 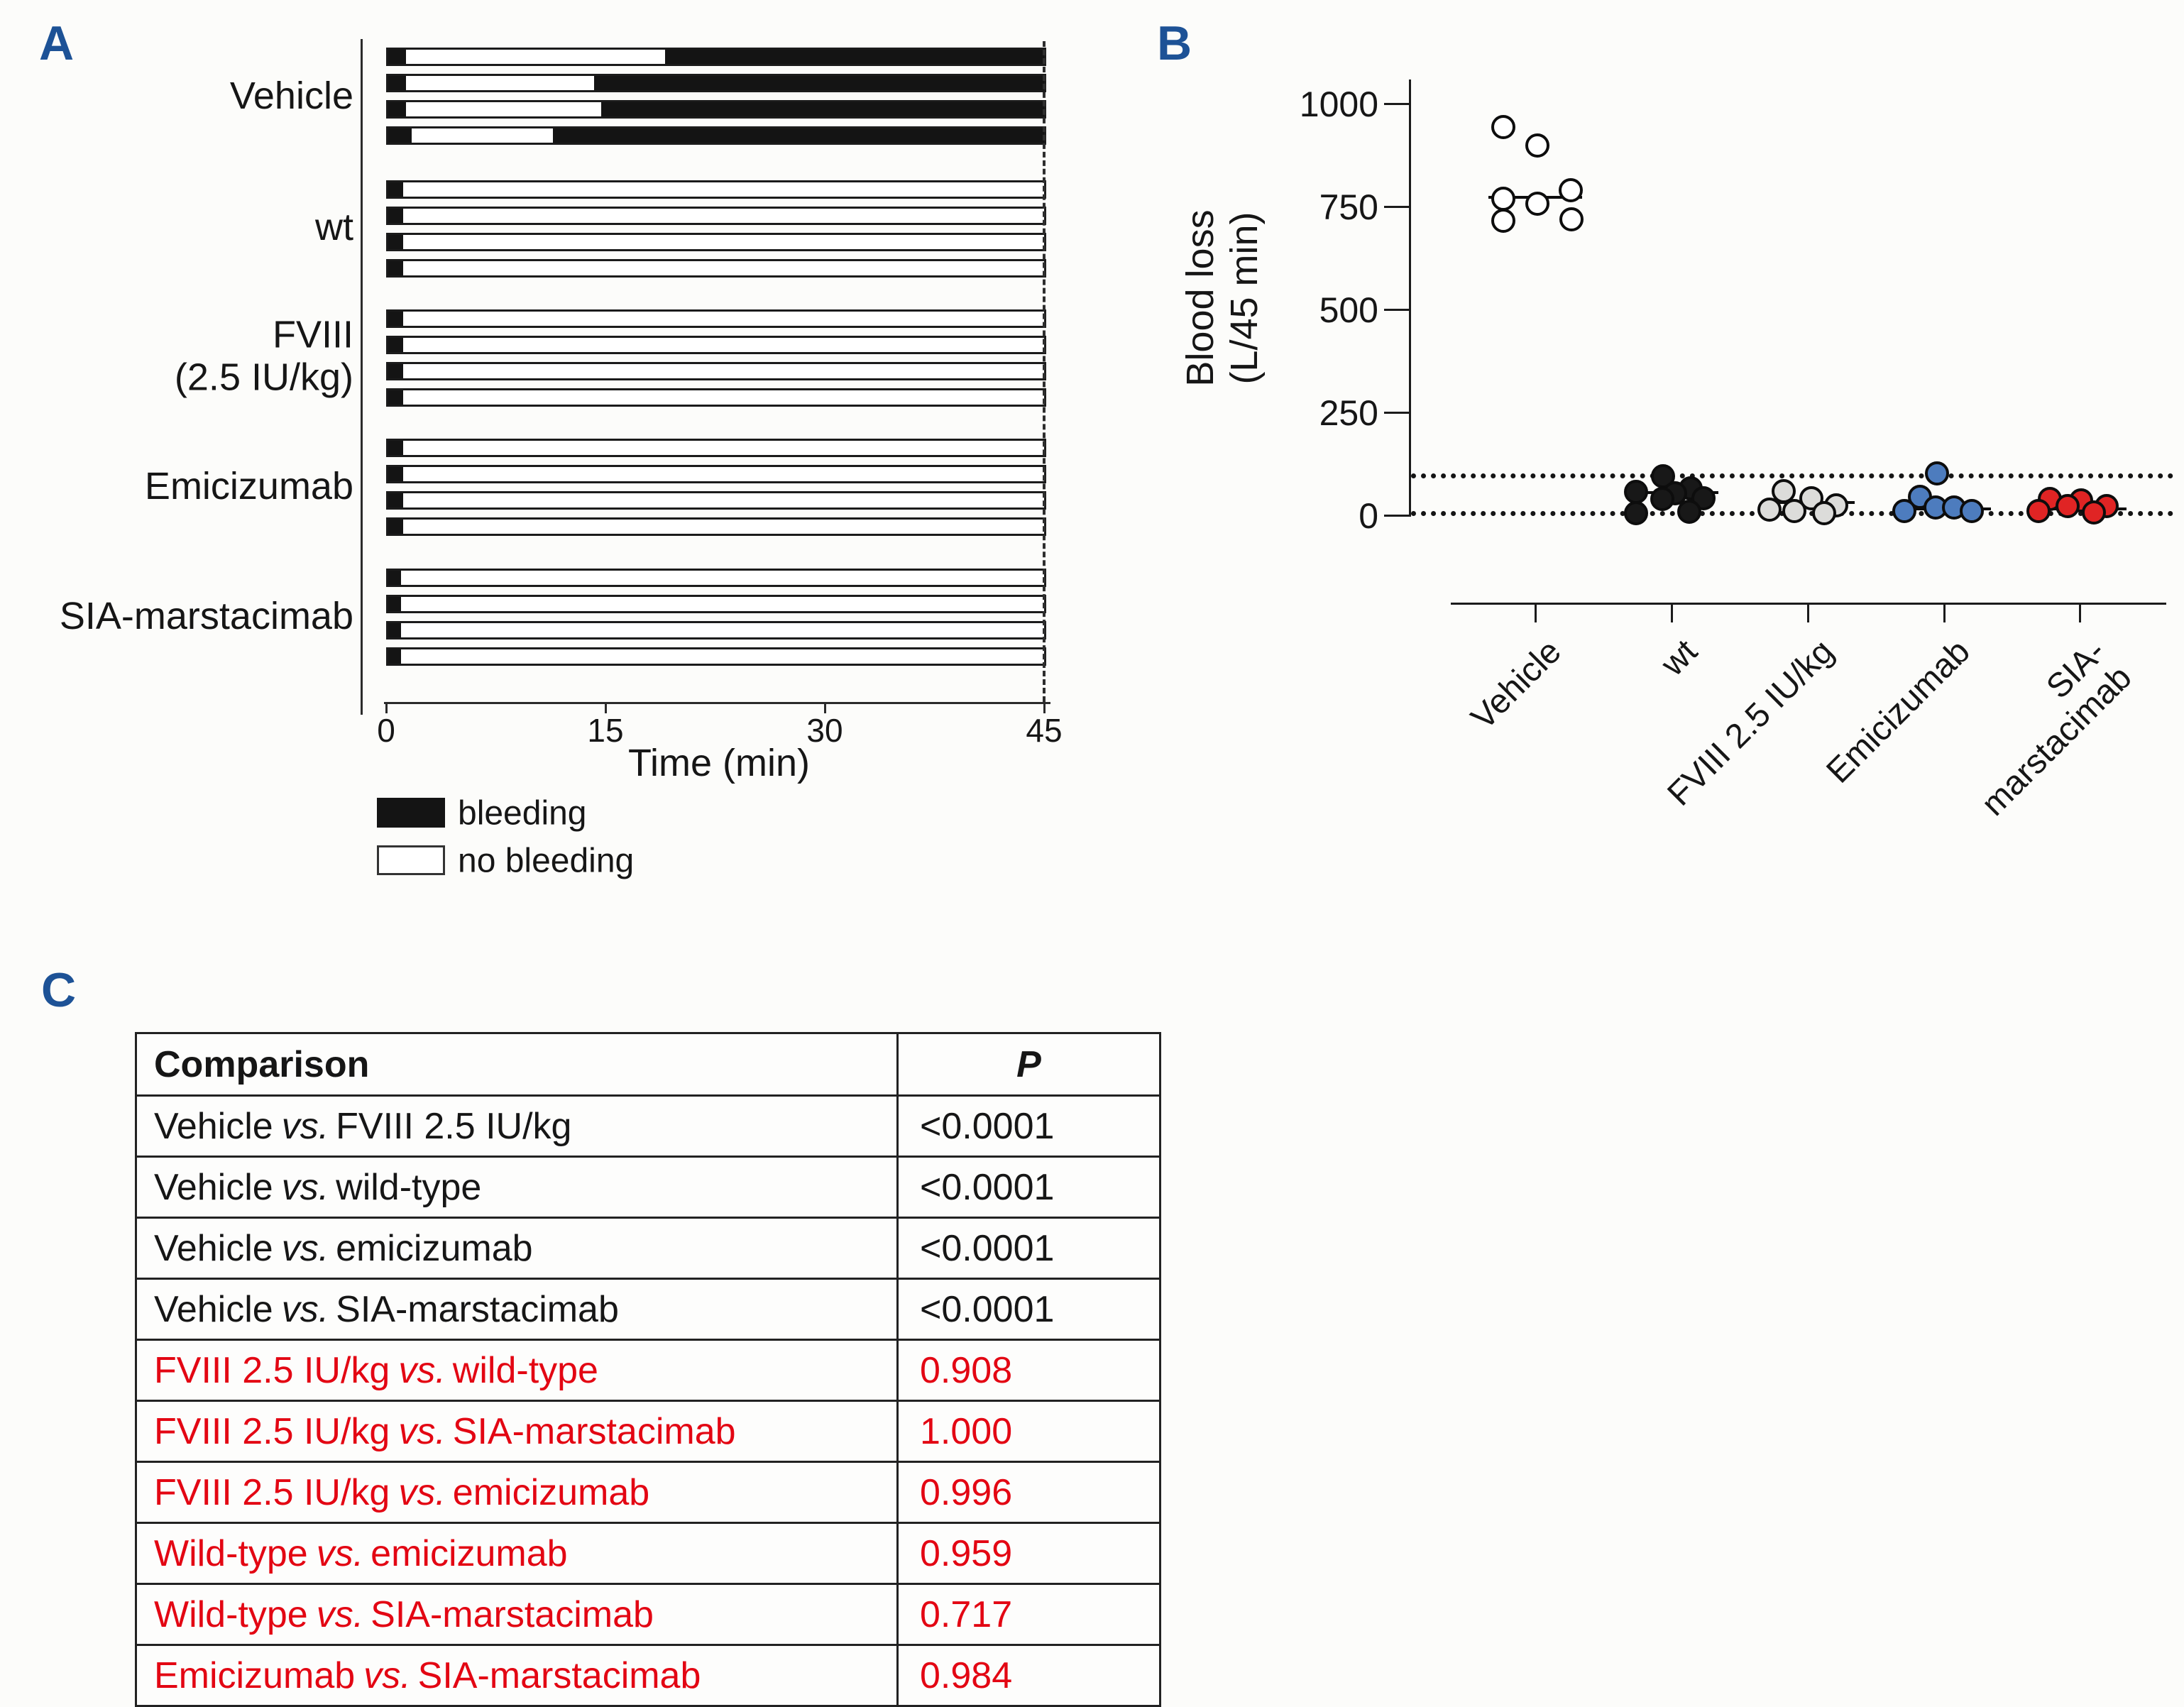 What do you see at coordinates (1679, 658) in the screenshot?
I see `category-label-wt: wt` at bounding box center [1679, 658].